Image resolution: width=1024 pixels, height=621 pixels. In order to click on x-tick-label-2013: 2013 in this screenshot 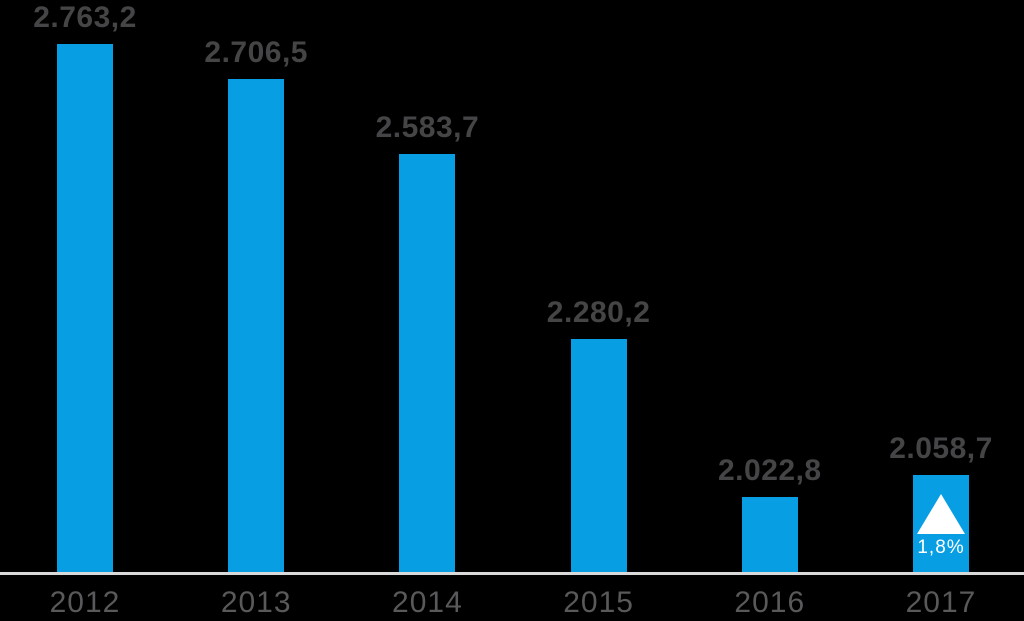, I will do `click(256, 602)`.